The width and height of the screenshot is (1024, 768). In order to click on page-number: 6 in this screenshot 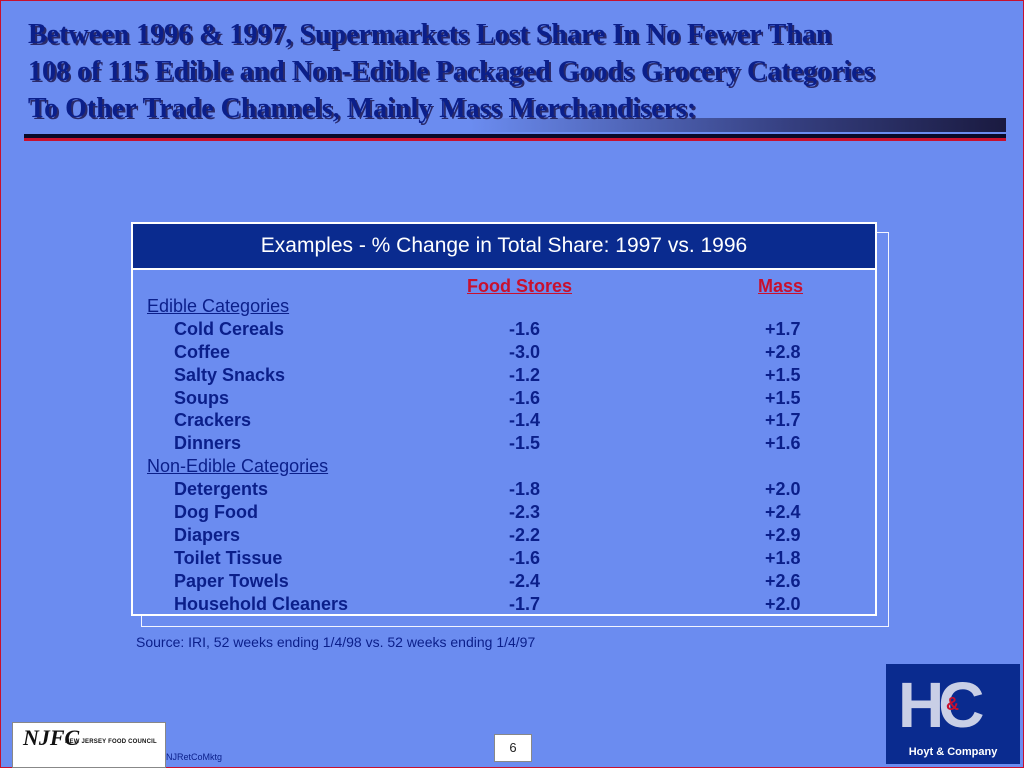, I will do `click(513, 748)`.